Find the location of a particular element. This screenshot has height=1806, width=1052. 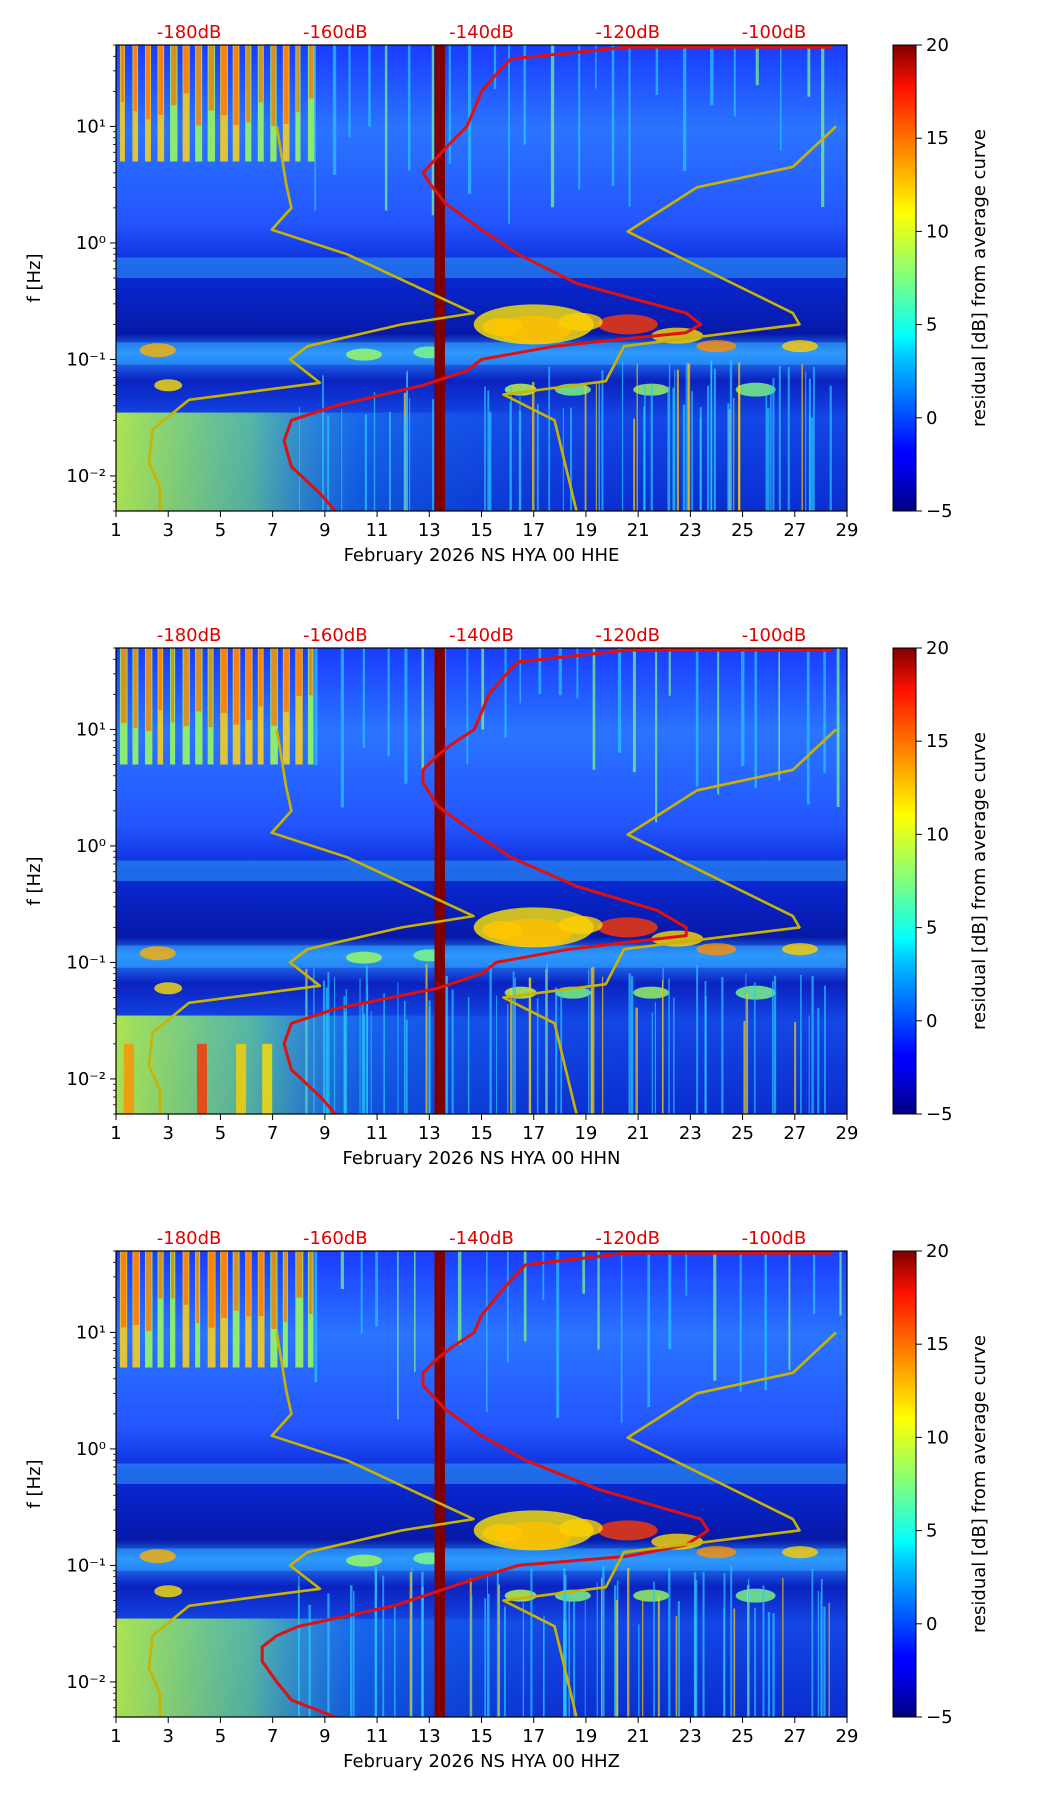

daily-noise-stripes is located at coordinates (472, 134).